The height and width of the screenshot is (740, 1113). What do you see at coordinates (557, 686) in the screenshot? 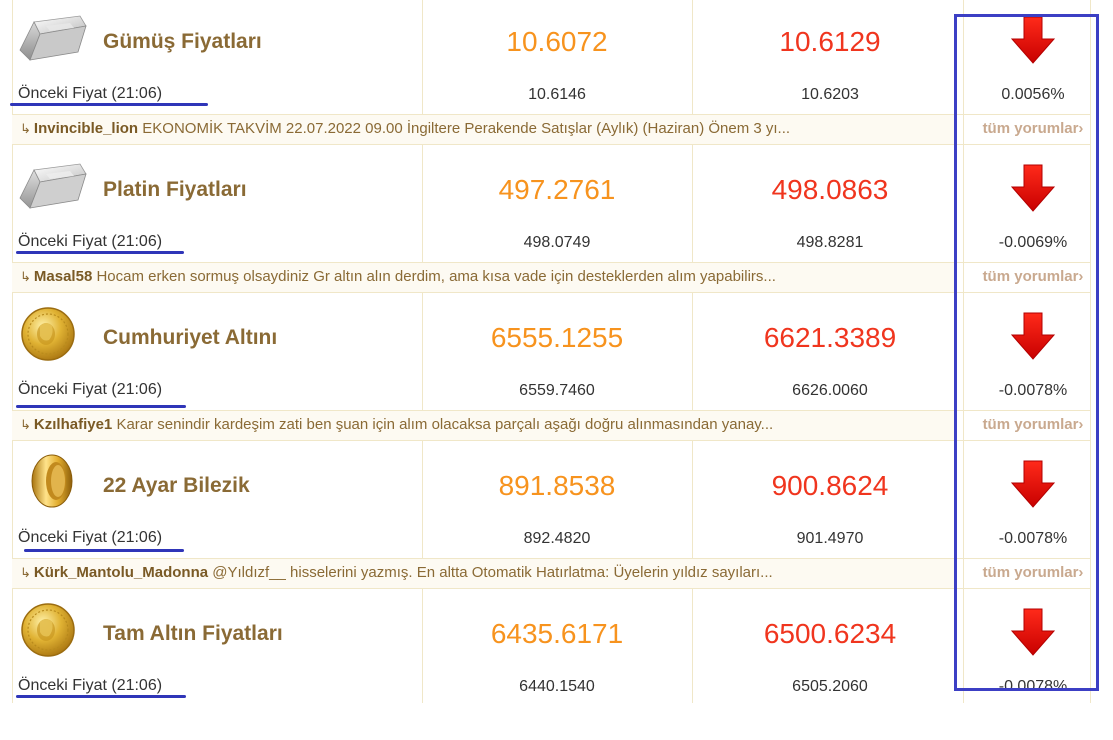
I see `previous-buy-price: 6440.1540` at bounding box center [557, 686].